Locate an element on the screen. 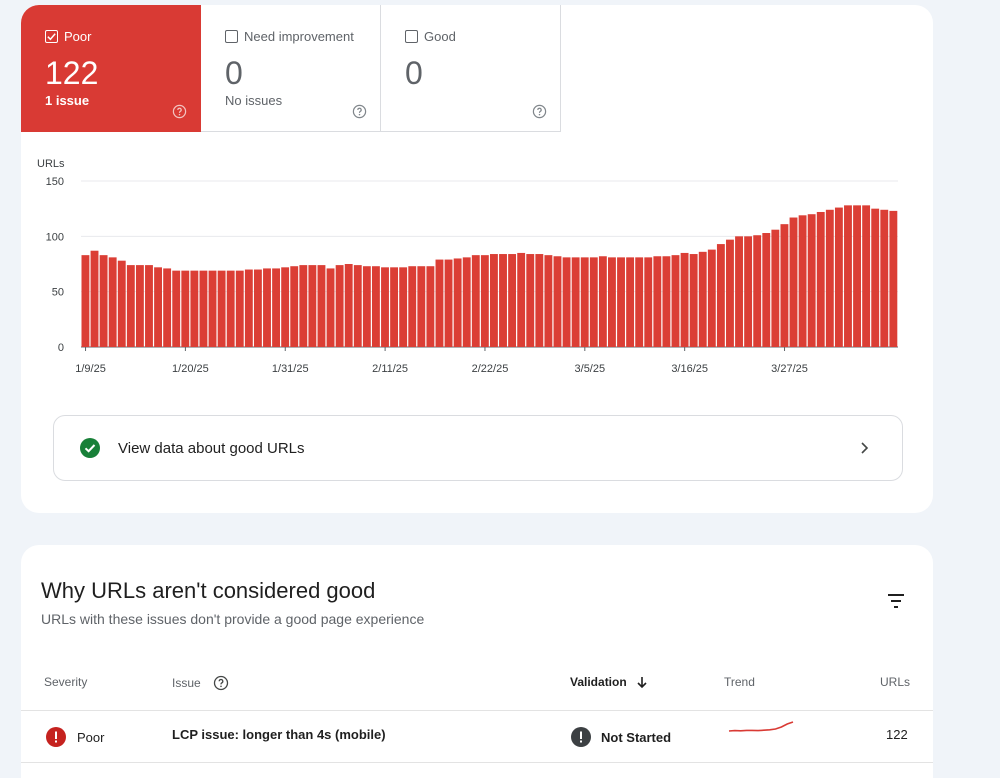 The height and width of the screenshot is (778, 1000). status-tile-good: Good 0 is located at coordinates (471, 68).